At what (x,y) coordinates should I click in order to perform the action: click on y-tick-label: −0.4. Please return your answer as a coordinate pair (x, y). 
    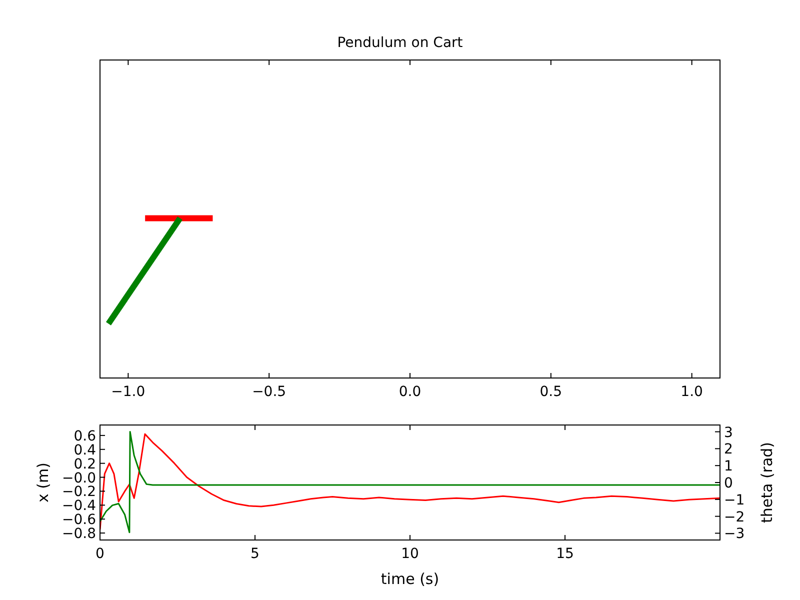
    Looking at the image, I should click on (79, 506).